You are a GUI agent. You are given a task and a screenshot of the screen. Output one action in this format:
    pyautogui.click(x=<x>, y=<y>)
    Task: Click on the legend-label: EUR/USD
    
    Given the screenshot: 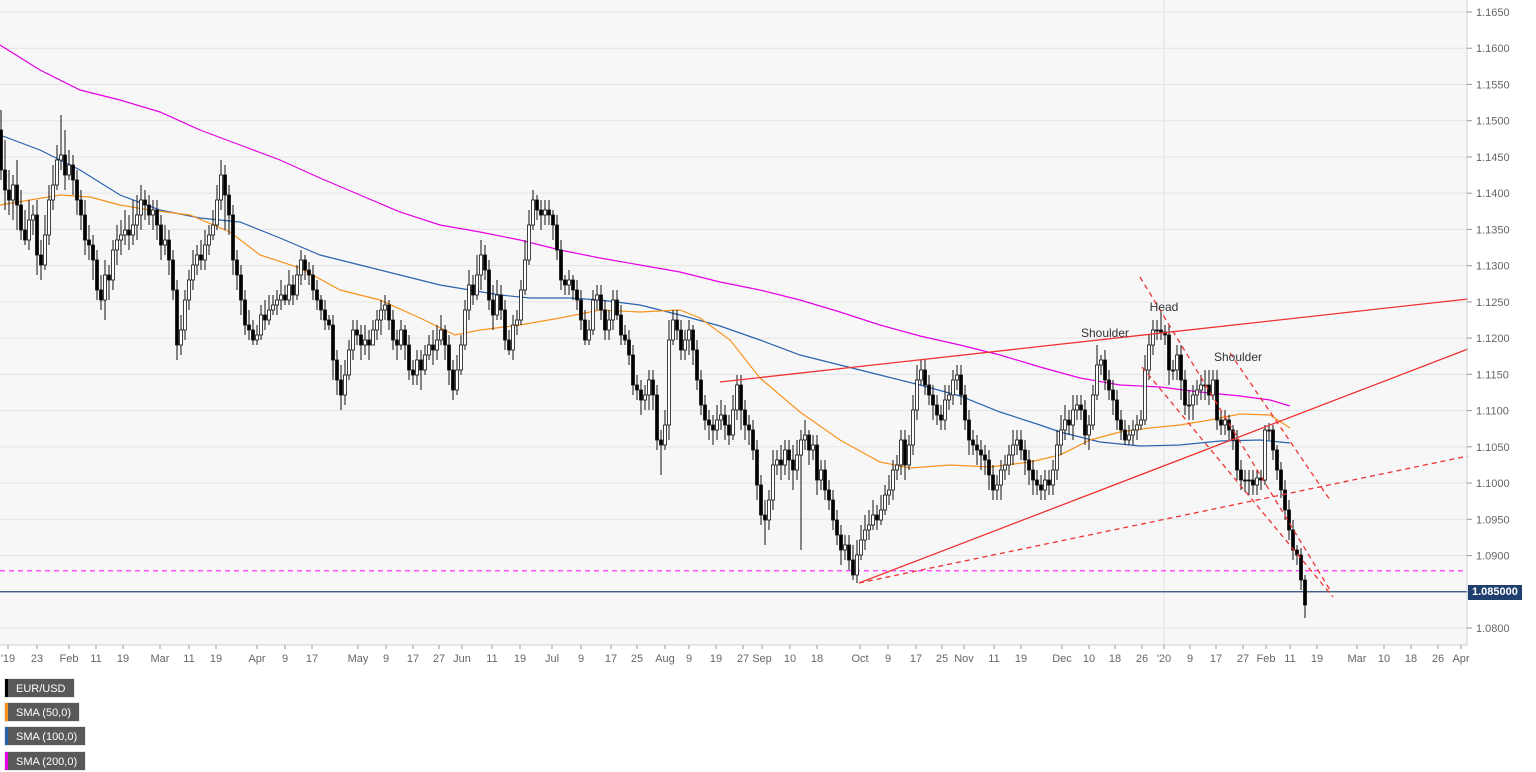 What is the action you would take?
    pyautogui.click(x=41, y=689)
    